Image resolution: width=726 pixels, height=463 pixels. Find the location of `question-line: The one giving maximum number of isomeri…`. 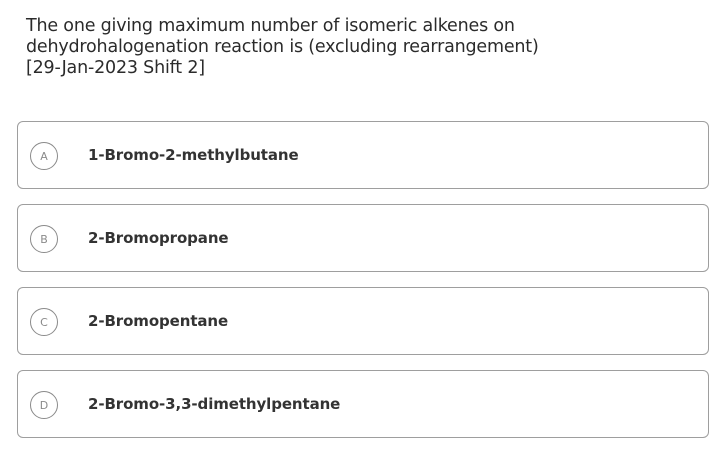

question-line: The one giving maximum number of isomeri… is located at coordinates (270, 26).